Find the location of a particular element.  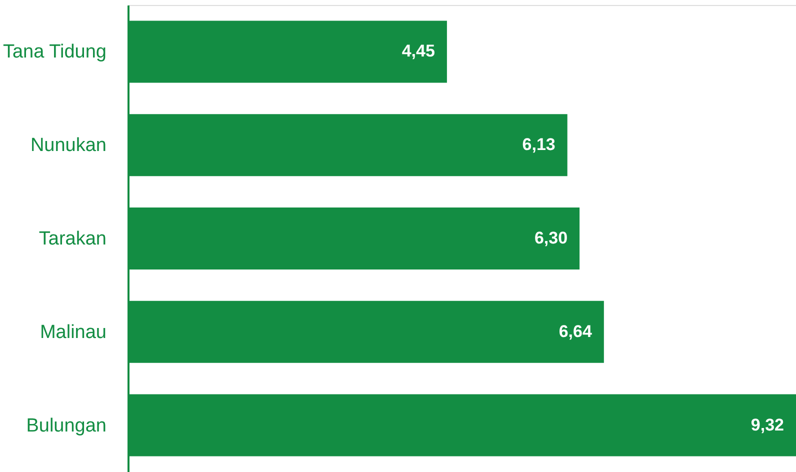

data-label: 6,13 is located at coordinates (539, 144).